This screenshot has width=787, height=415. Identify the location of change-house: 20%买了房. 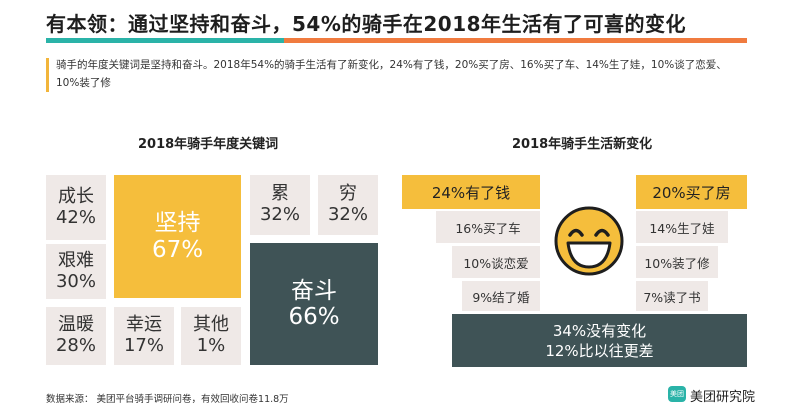
(691, 192).